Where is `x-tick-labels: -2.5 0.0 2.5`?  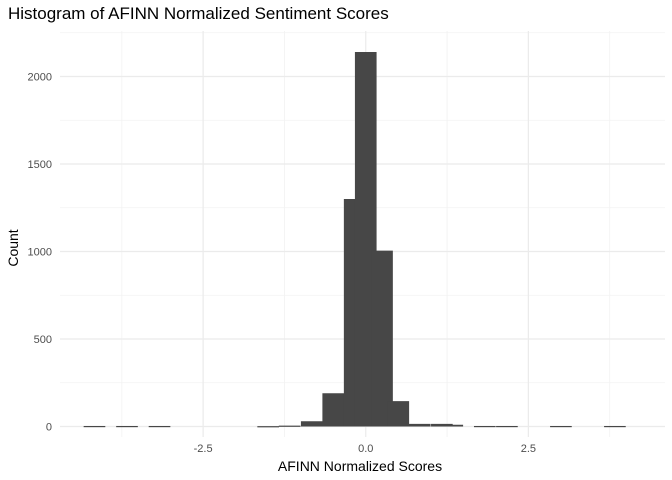
x-tick-labels: -2.5 0.0 2.5 is located at coordinates (365, 449).